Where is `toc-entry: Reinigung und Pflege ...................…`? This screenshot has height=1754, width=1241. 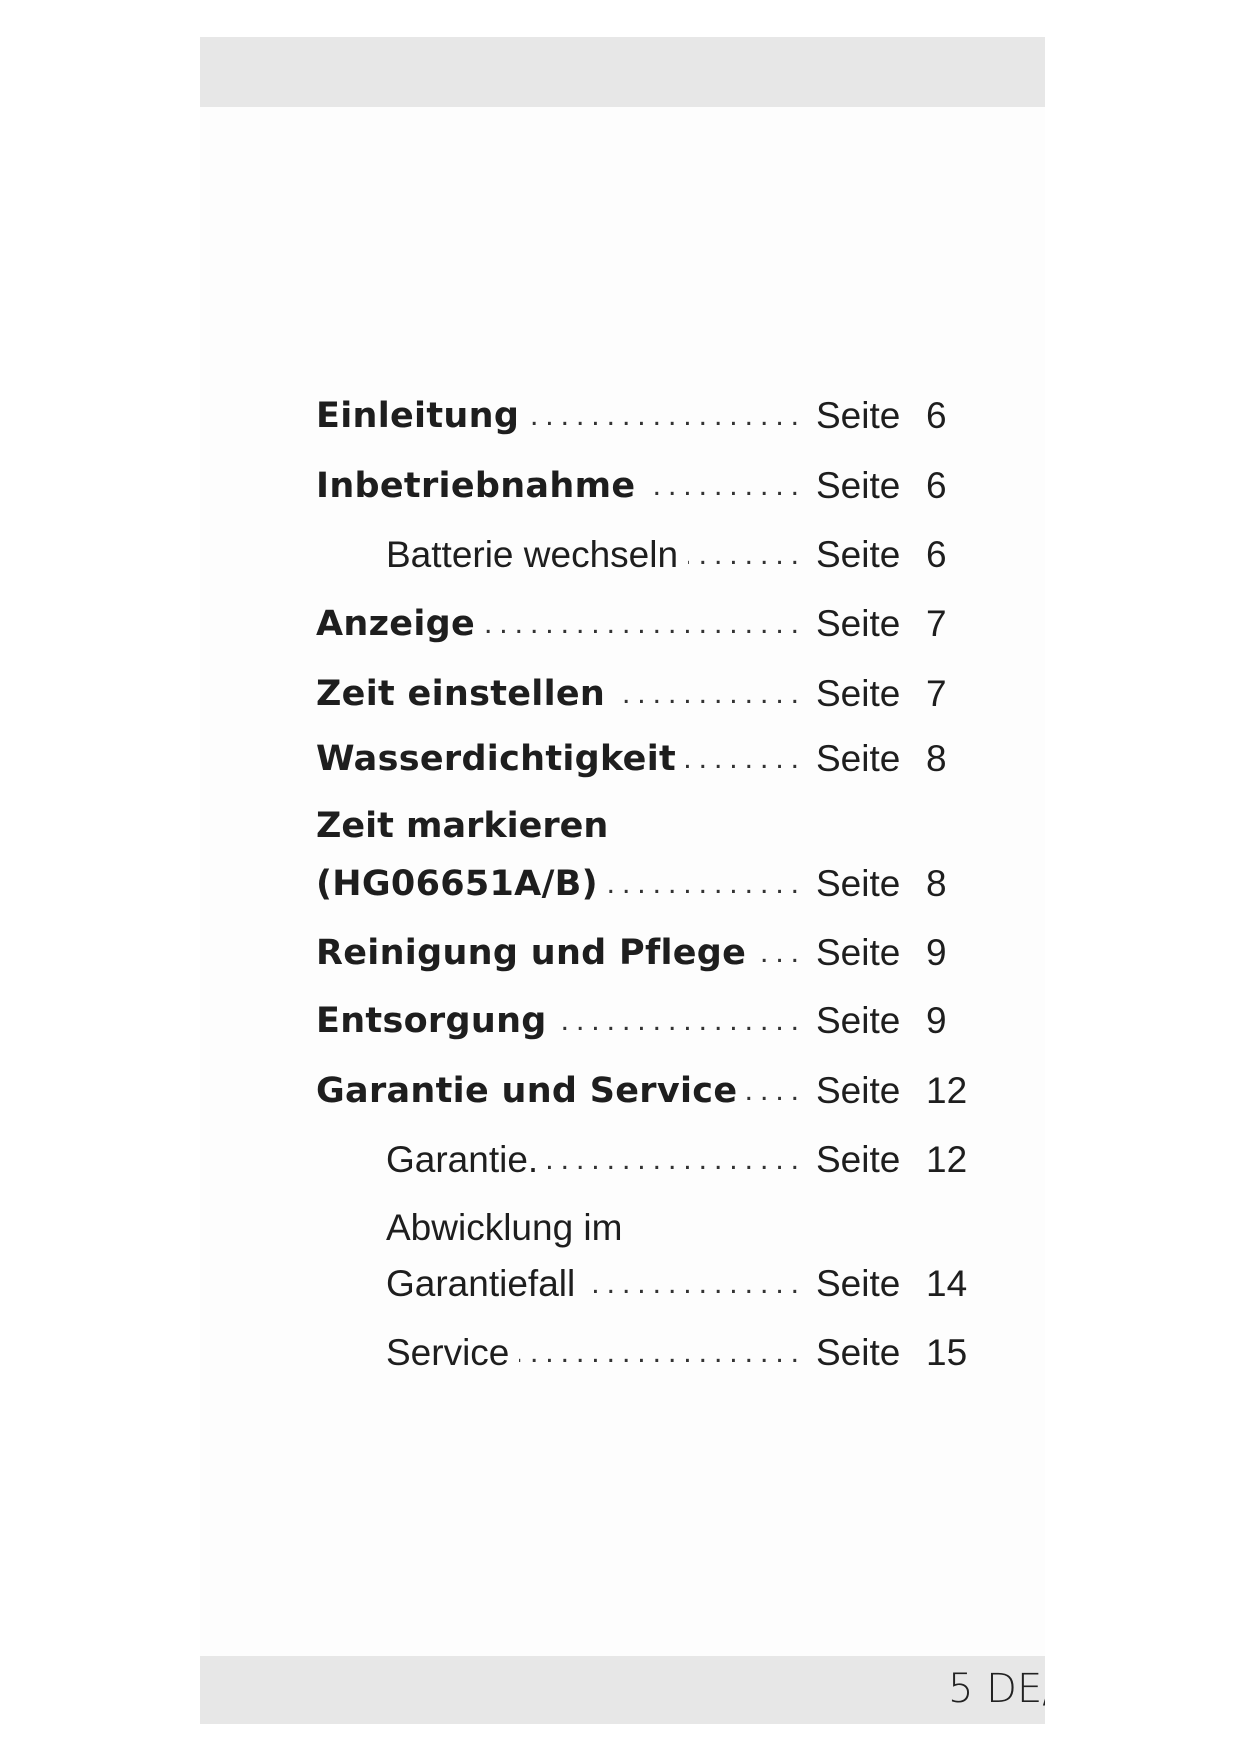 toc-entry: Reinigung und Pflege ...................… is located at coordinates (651, 953).